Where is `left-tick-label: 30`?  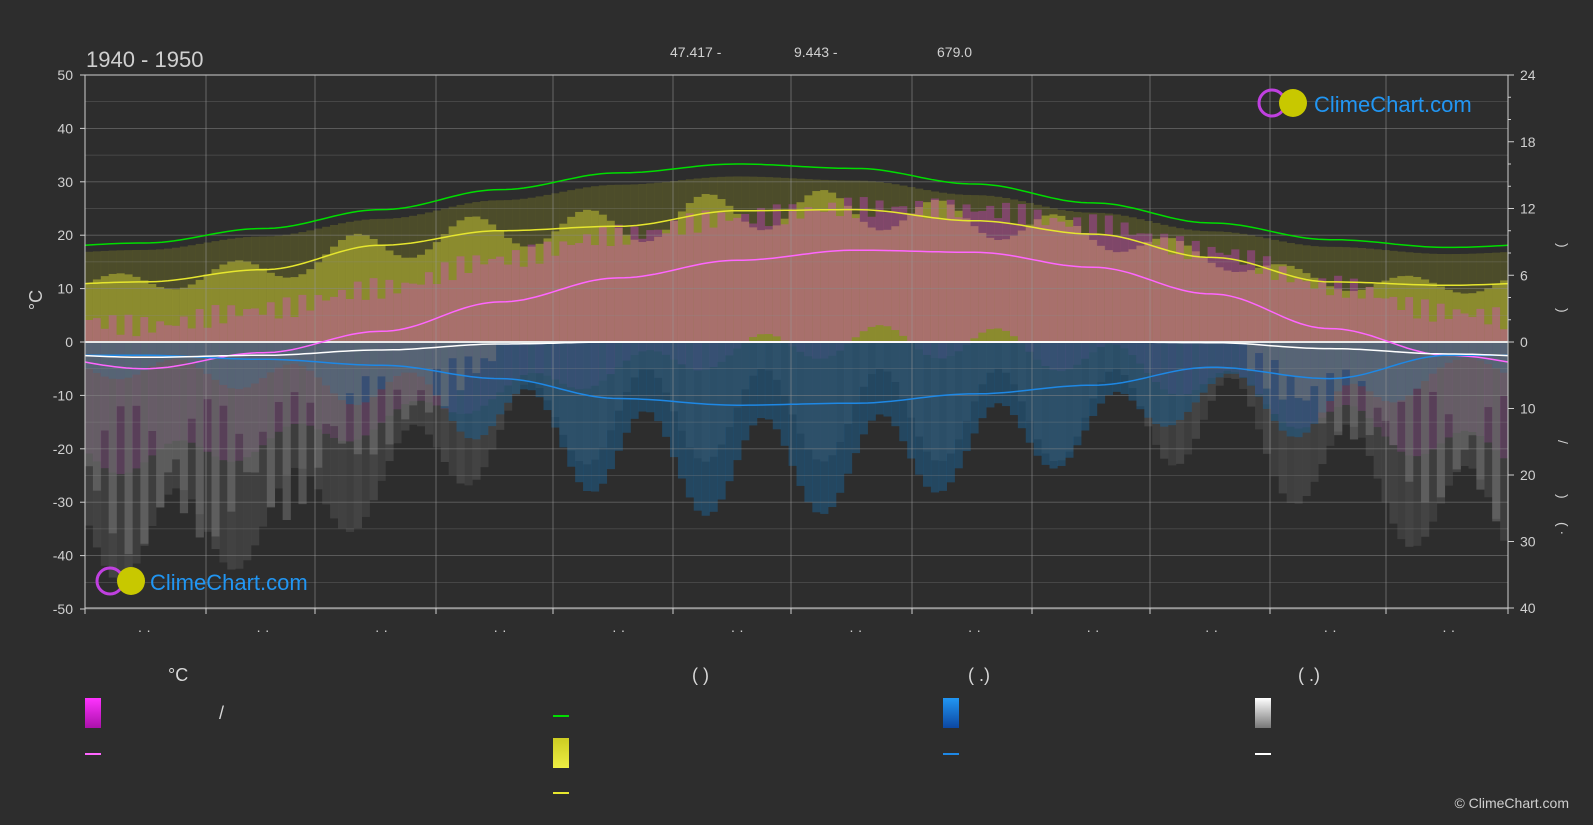
left-tick-label: 30 is located at coordinates (65, 182).